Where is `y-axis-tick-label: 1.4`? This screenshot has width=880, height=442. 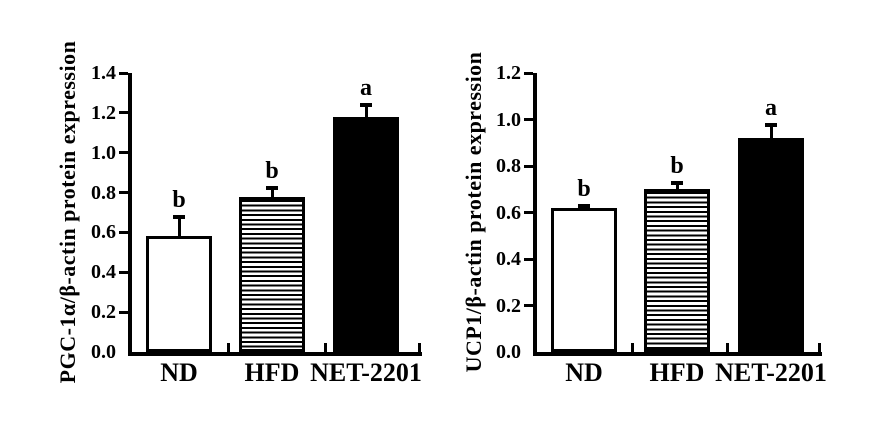 y-axis-tick-label: 1.4 is located at coordinates (103, 73).